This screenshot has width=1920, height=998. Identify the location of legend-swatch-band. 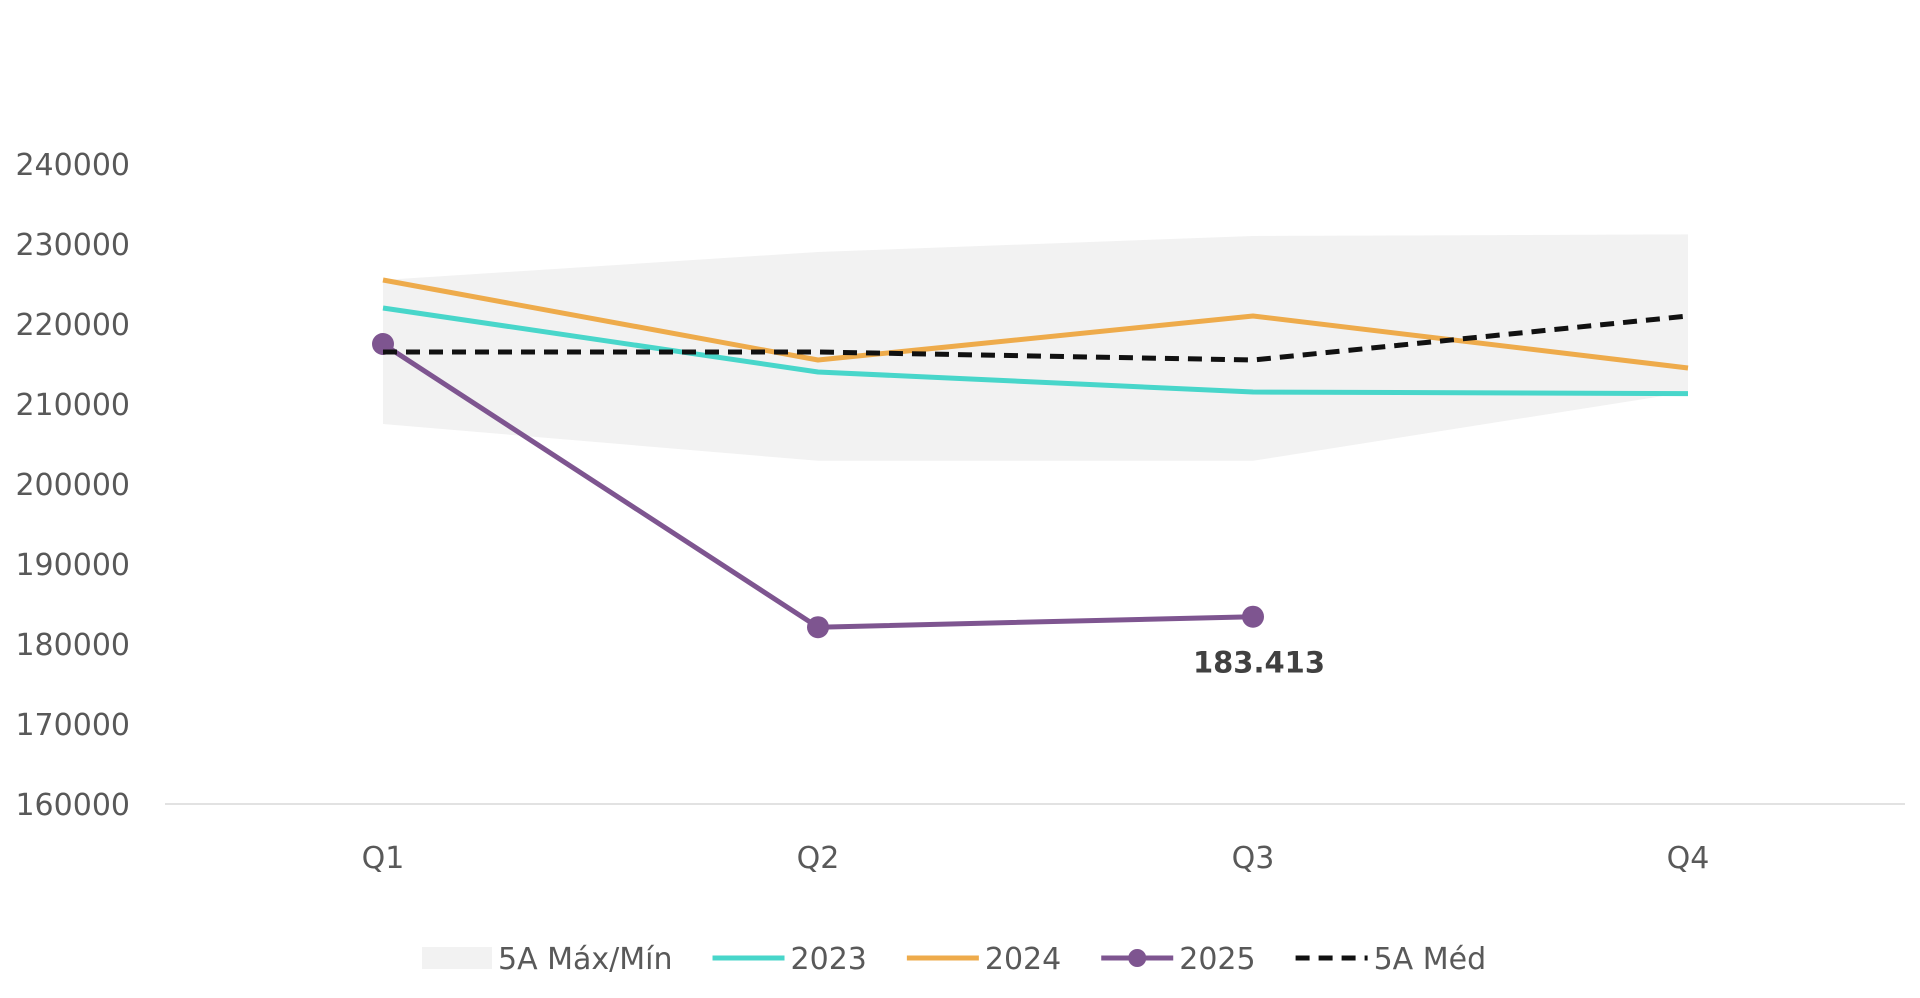
(457, 958).